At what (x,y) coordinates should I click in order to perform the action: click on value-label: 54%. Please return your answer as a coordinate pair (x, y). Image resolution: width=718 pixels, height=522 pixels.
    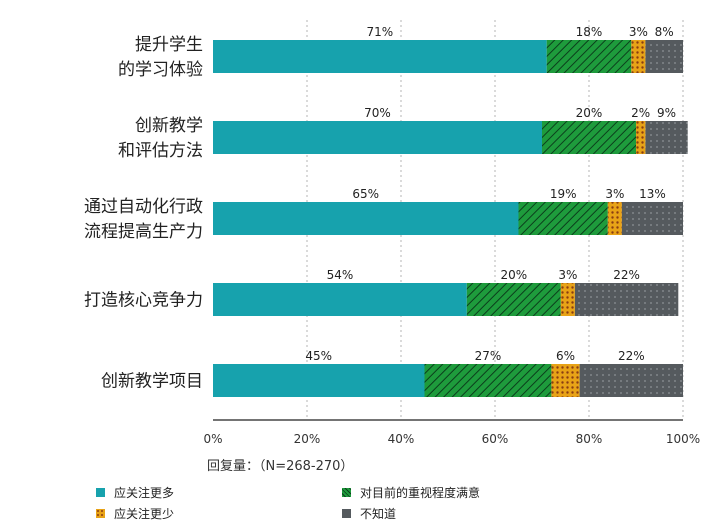
    Looking at the image, I should click on (340, 275).